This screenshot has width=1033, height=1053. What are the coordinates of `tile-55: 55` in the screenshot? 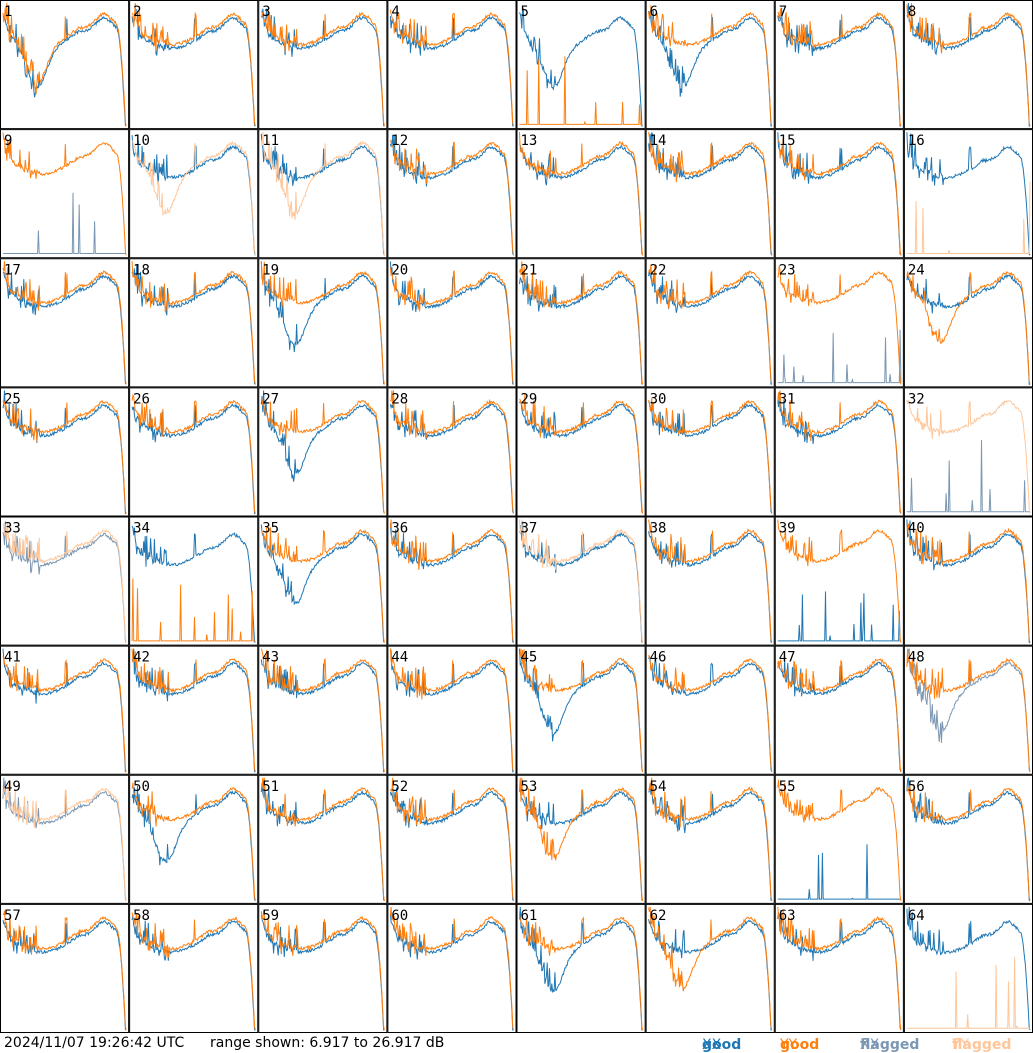 It's located at (839, 839).